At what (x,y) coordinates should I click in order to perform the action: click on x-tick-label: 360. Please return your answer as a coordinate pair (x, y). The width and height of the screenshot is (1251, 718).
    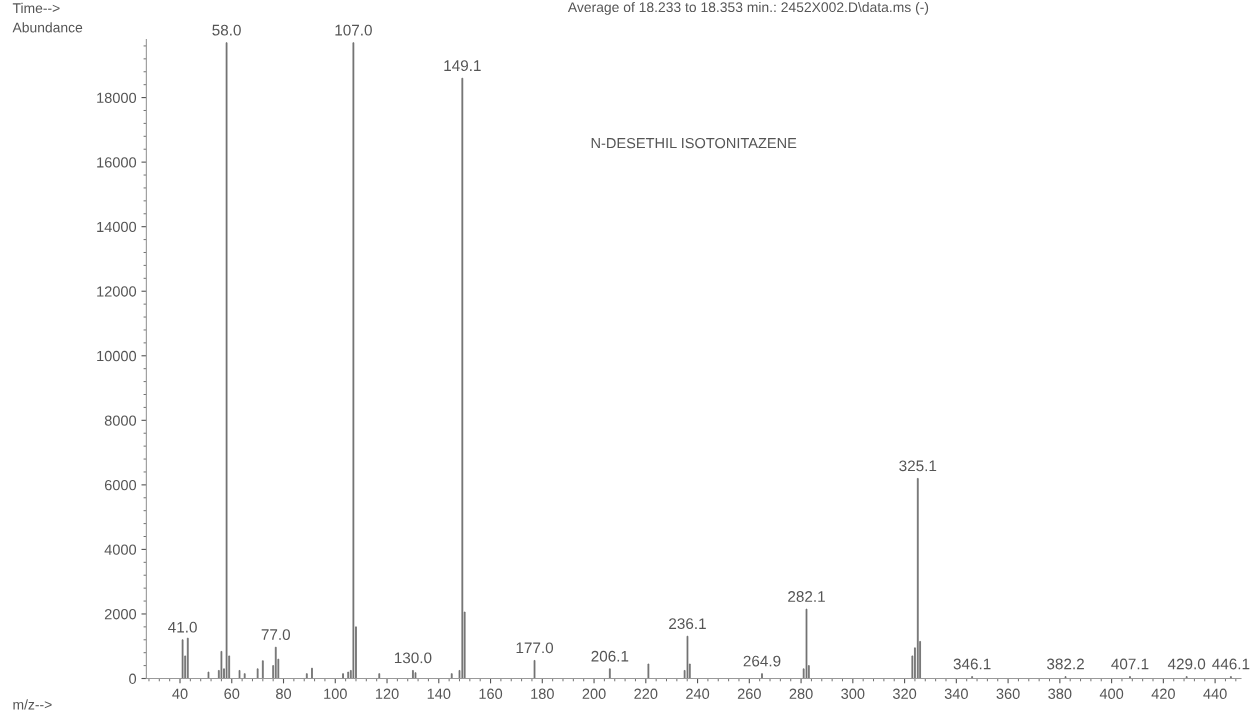
    Looking at the image, I should click on (1008, 693).